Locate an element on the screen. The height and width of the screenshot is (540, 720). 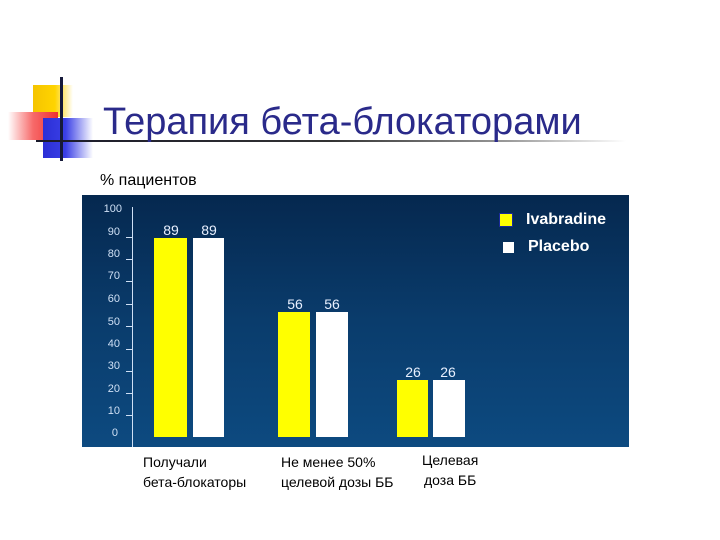
bar-placebo-target-dose is located at coordinates (449, 408).